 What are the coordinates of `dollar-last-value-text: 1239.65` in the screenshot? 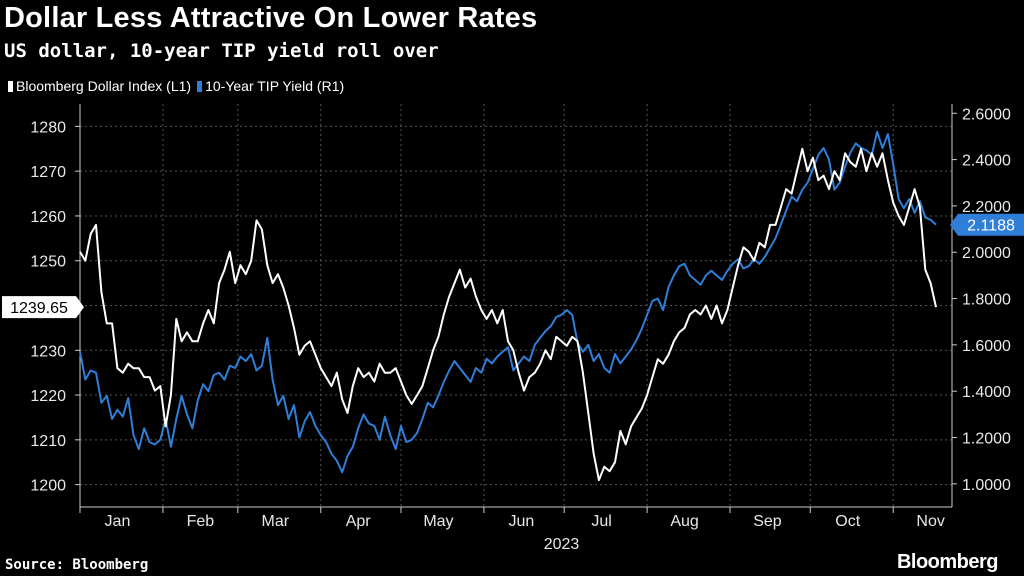 It's located at (39, 308).